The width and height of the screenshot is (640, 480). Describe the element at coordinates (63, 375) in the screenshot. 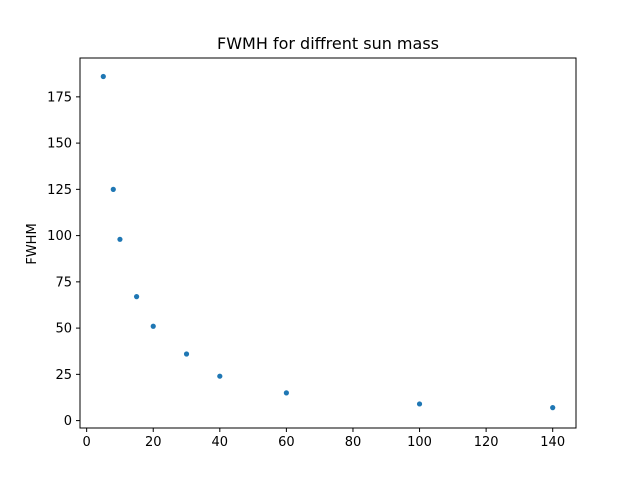

I see `y-tick-label: 25` at that location.